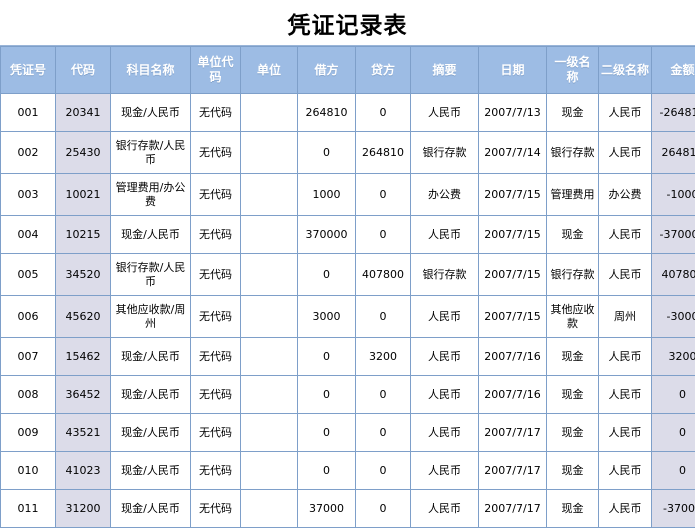 This screenshot has height=528, width=695. What do you see at coordinates (513, 395) in the screenshot?
I see `cell-date: 2007/7/16` at bounding box center [513, 395].